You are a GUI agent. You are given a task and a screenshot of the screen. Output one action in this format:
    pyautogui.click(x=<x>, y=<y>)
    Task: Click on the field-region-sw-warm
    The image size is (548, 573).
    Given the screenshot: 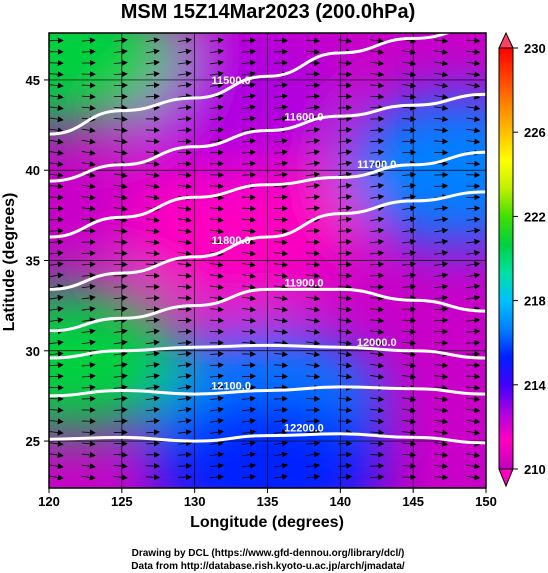 What is the action you would take?
    pyautogui.click(x=117, y=359)
    